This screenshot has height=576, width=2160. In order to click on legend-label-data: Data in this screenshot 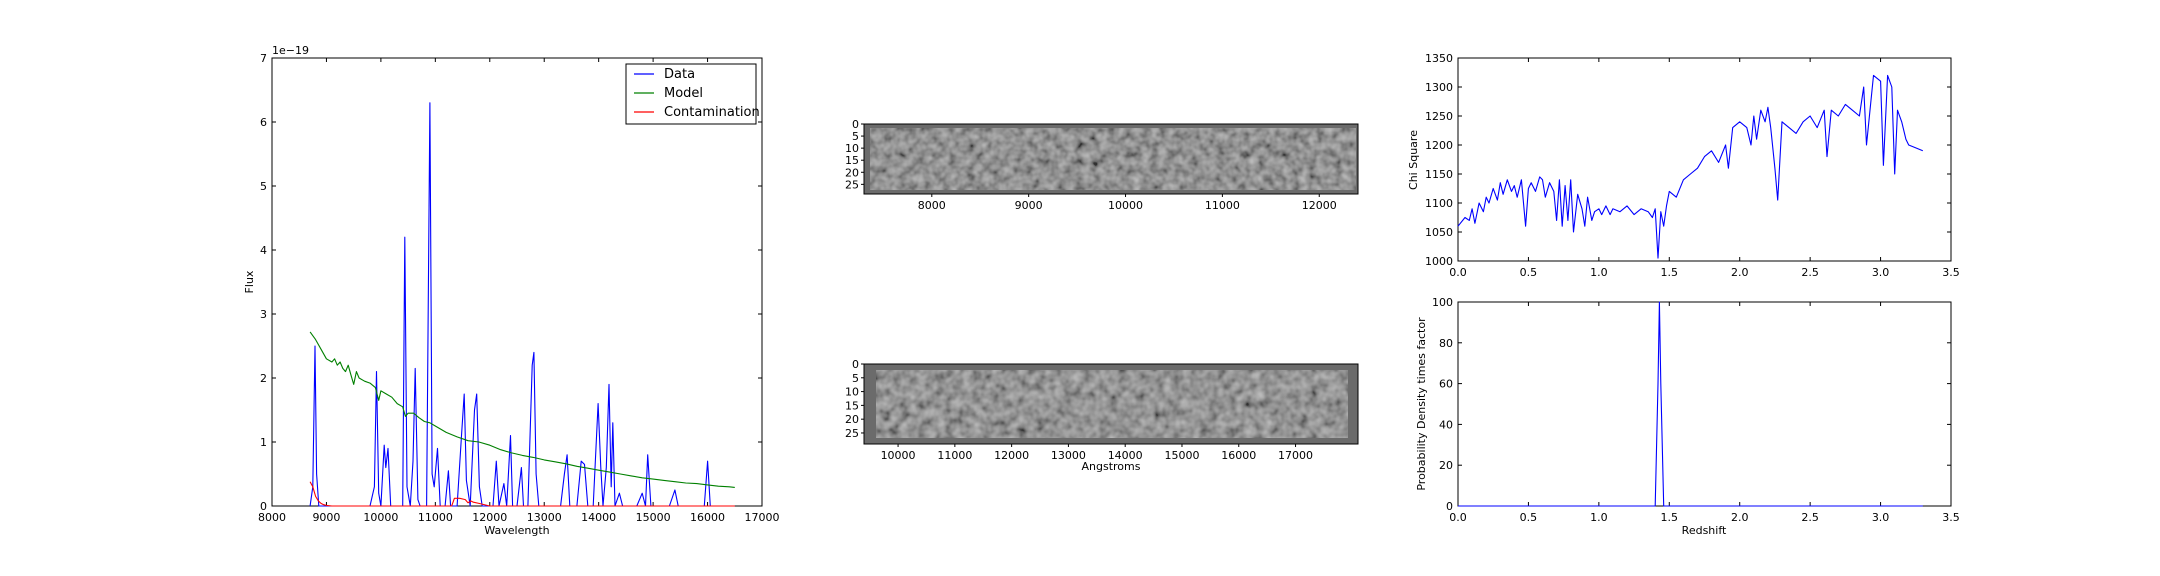, I will do `click(679, 74)`.